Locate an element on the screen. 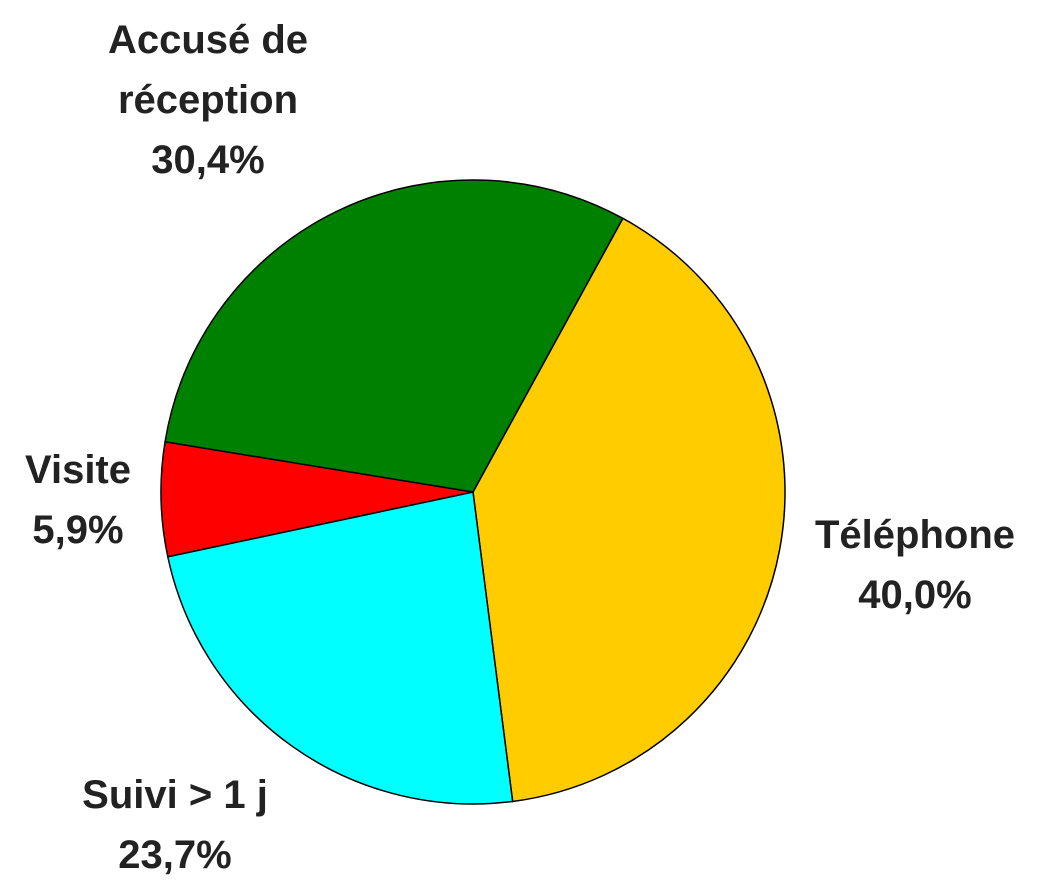 This screenshot has width=1048, height=885. slice-label: Suivi > 1 j is located at coordinates (175, 795).